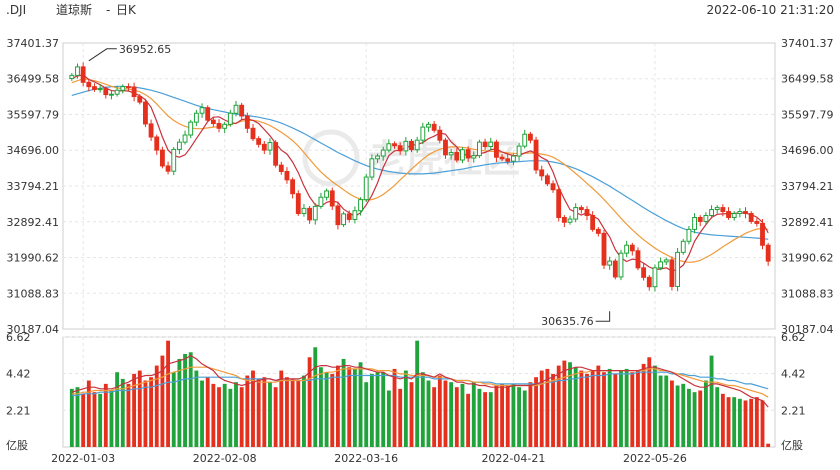  Describe the element at coordinates (807, 150) in the screenshot. I see `price-tick-right: 34696.00` at that location.